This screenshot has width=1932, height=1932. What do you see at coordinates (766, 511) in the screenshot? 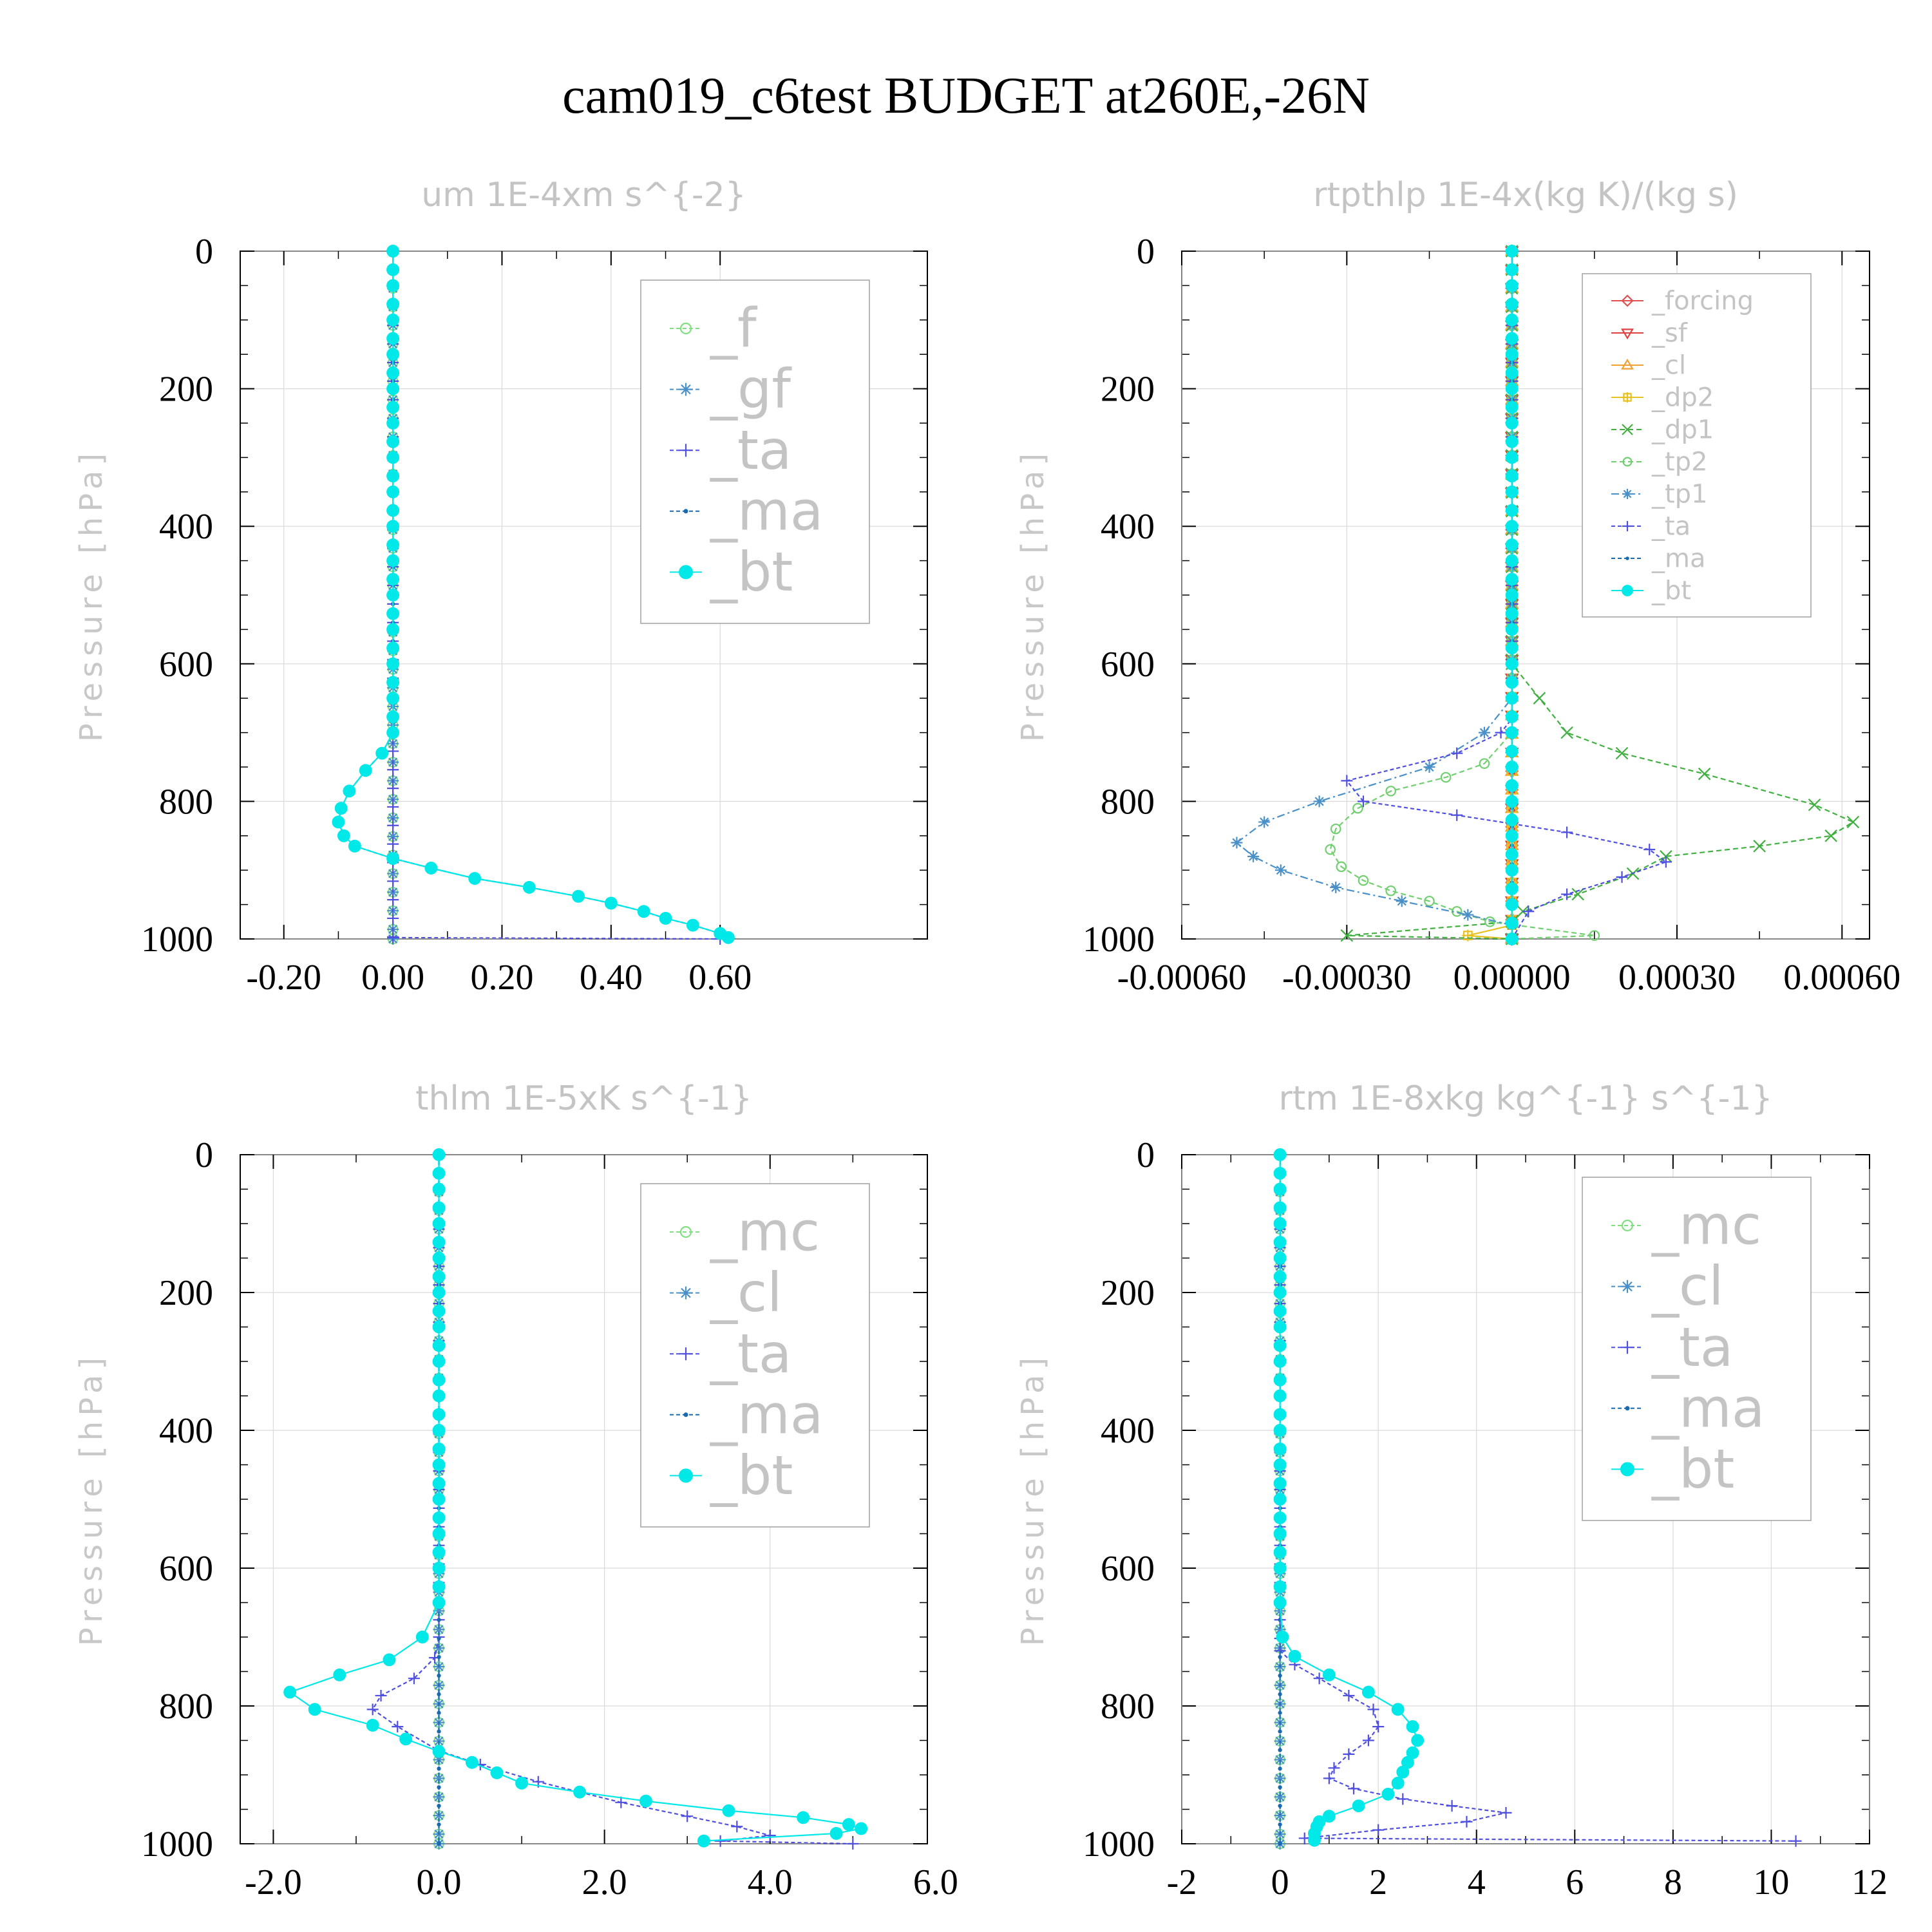
I see `legend-label: _ma` at bounding box center [766, 511].